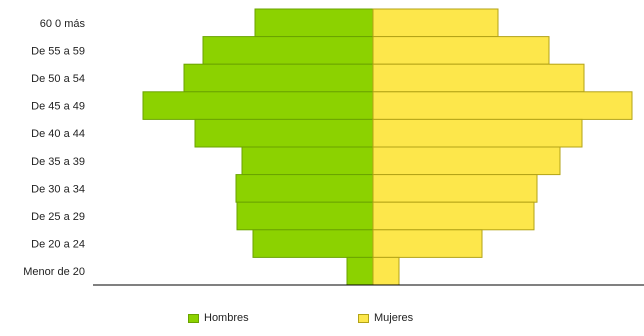 The image size is (644, 336). What do you see at coordinates (58, 162) in the screenshot?
I see `category-label-de-35-a-39: De 35 a 39` at bounding box center [58, 162].